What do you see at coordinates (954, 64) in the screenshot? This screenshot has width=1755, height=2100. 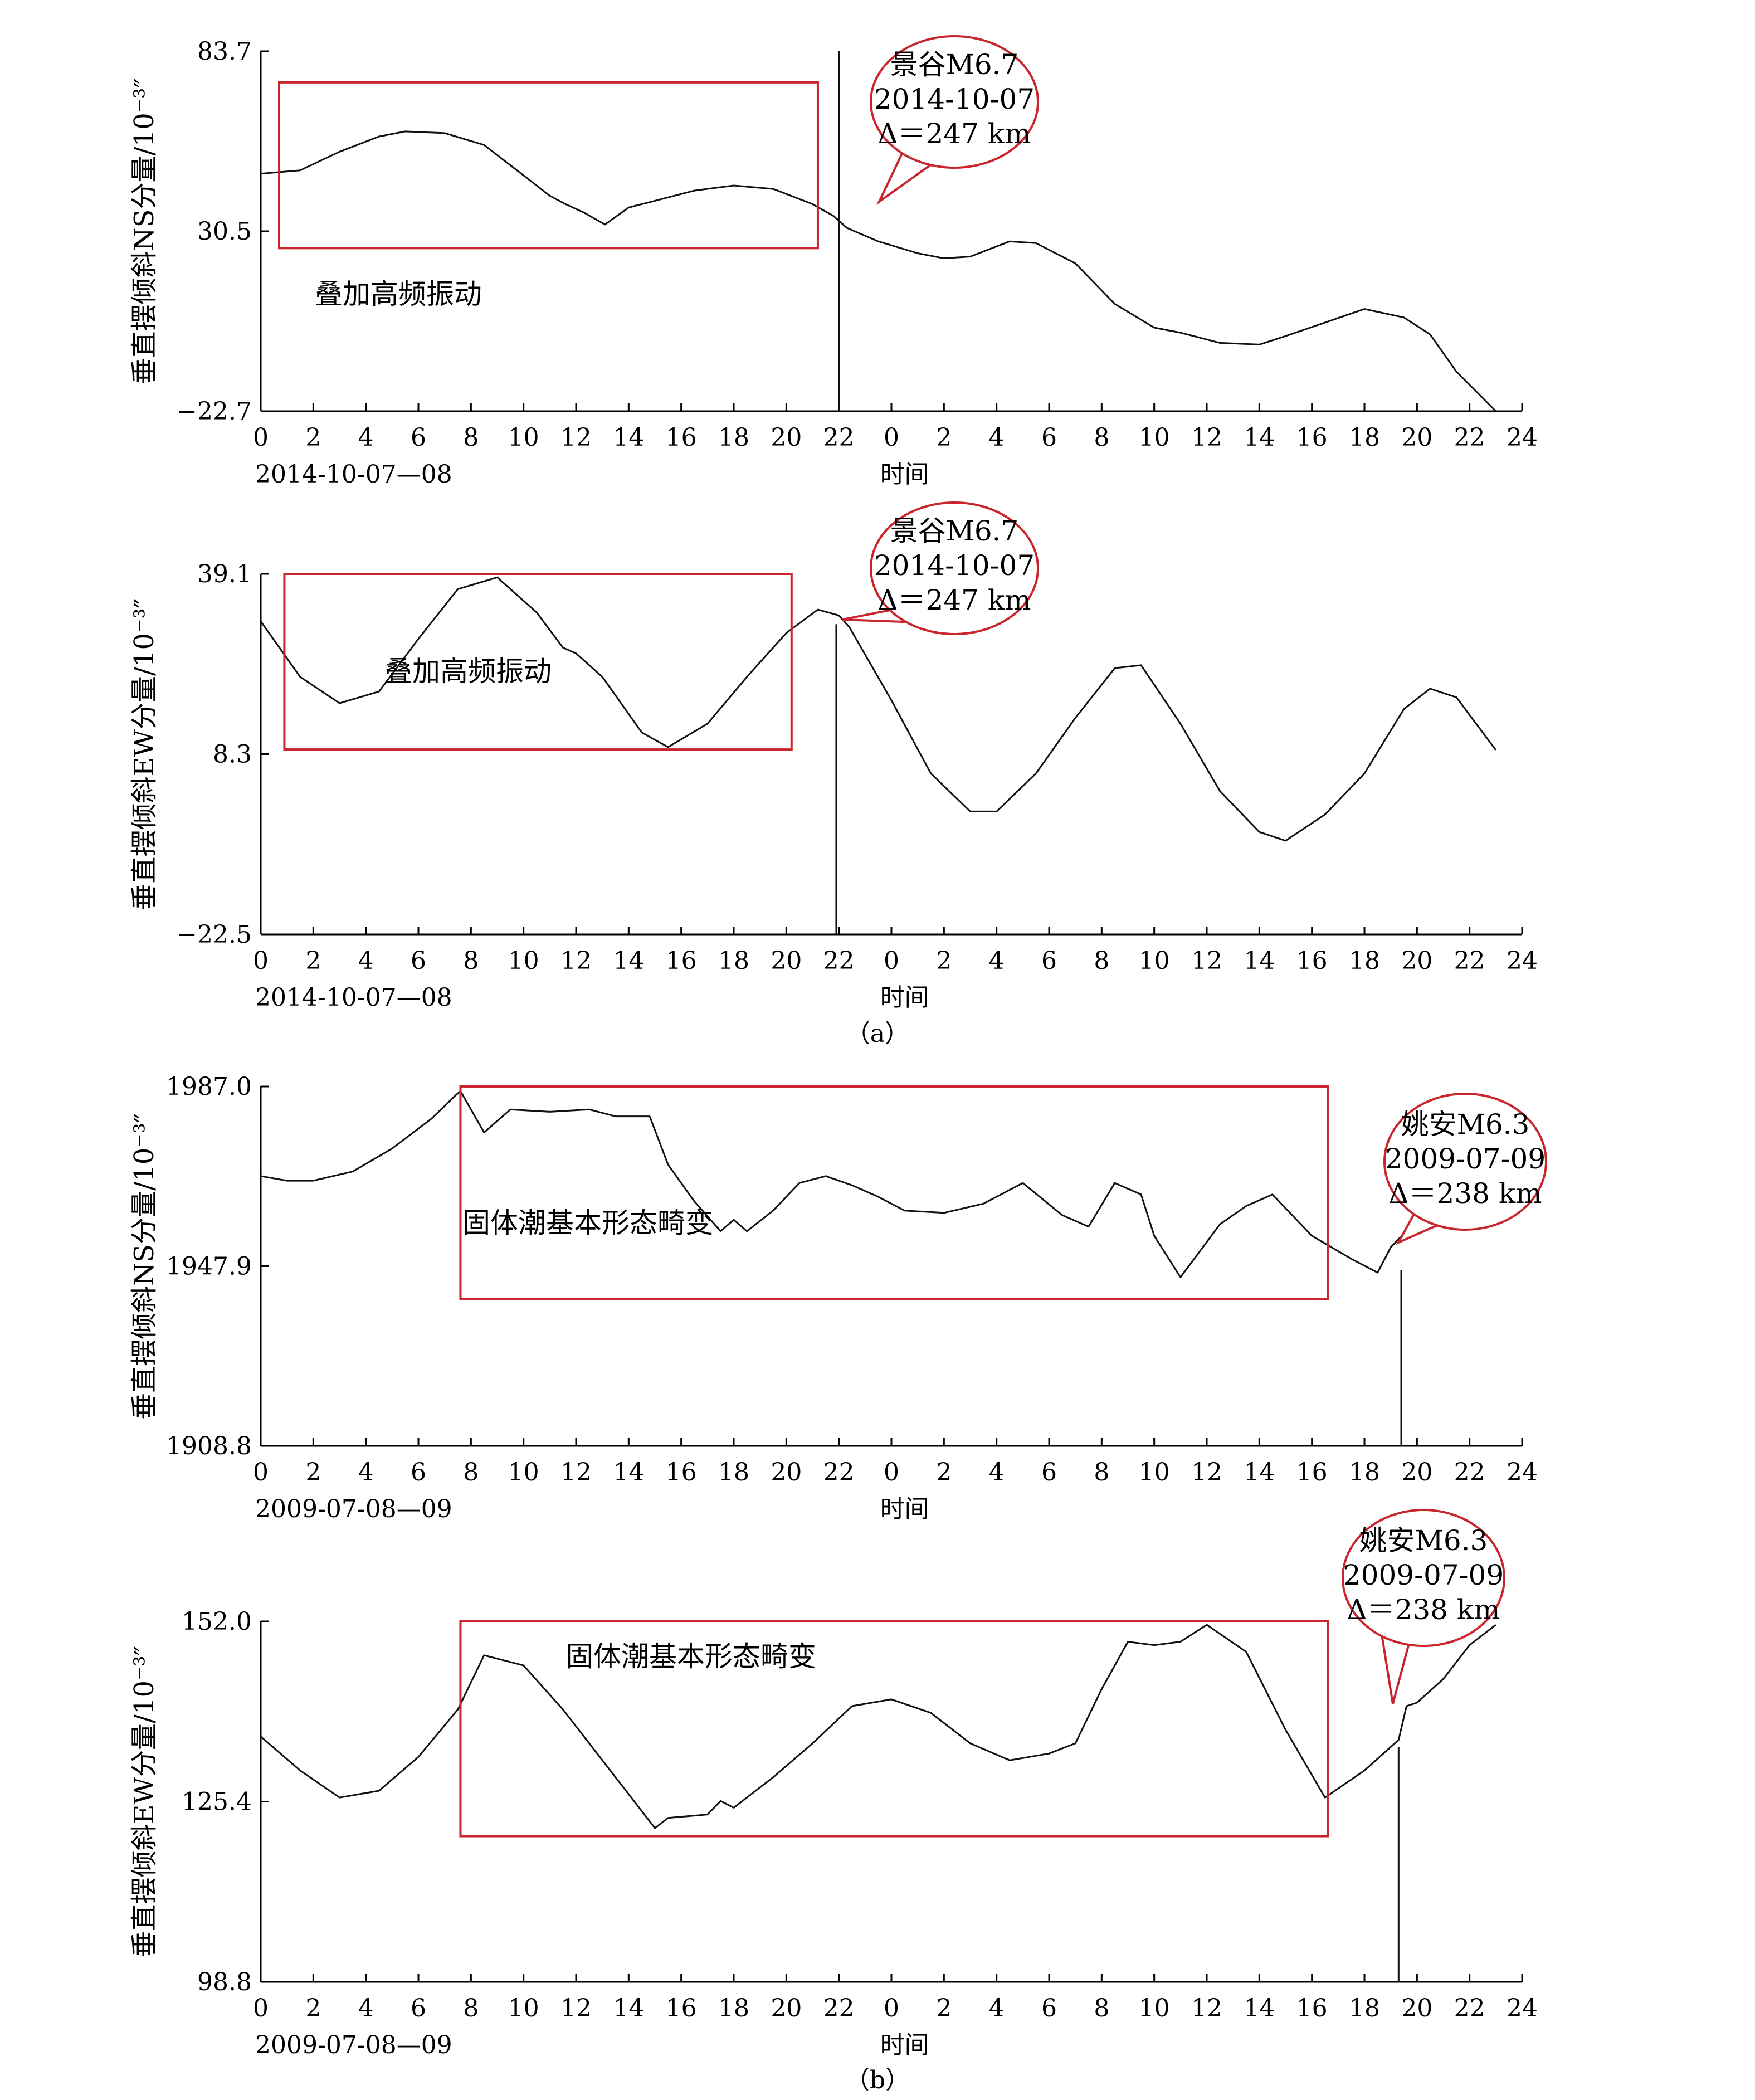 I see `callout-line: 景谷M6.7` at bounding box center [954, 64].